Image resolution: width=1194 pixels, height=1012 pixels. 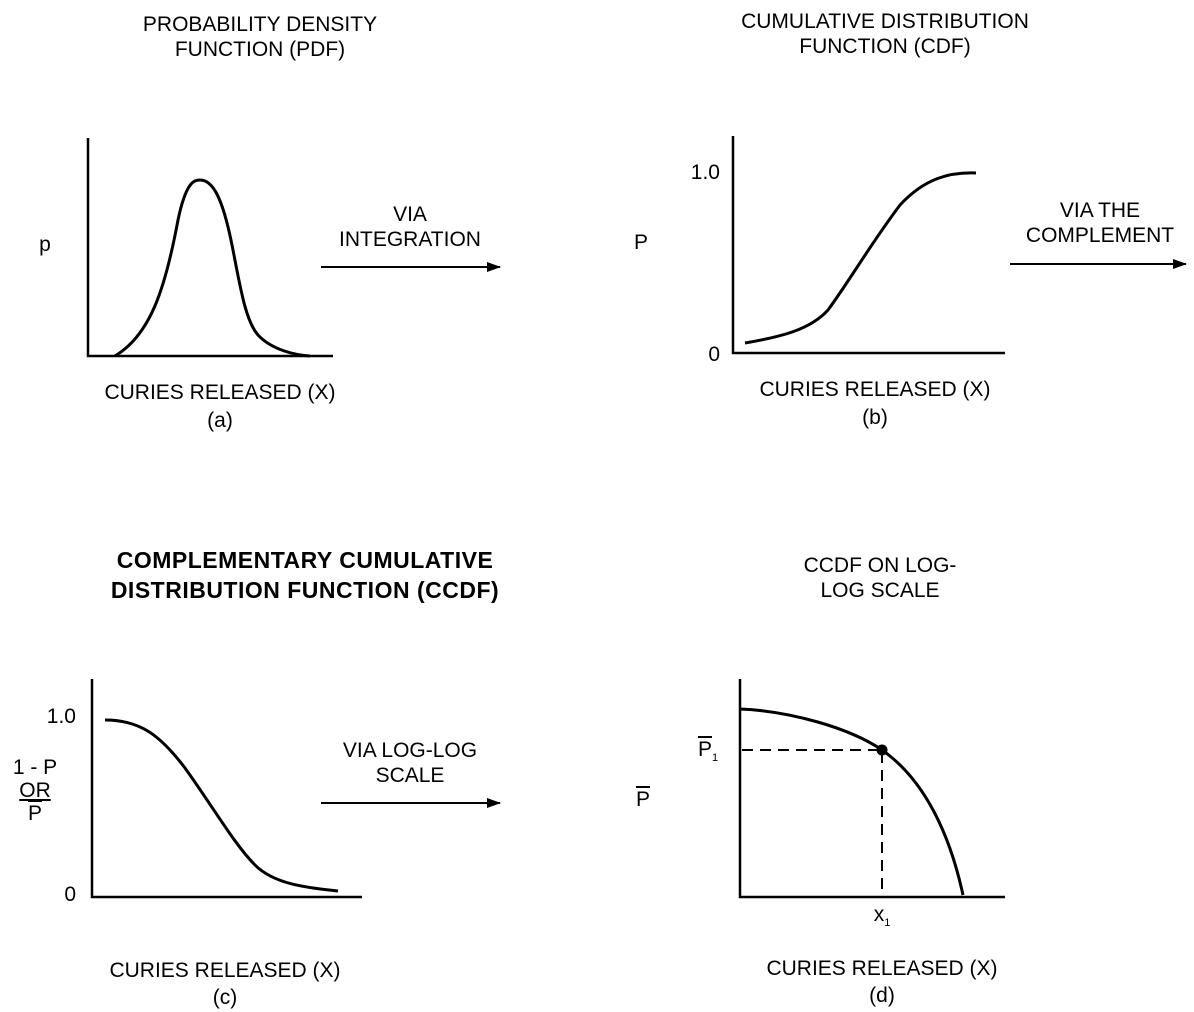 What do you see at coordinates (885, 46) in the screenshot?
I see `cdf-title-line2: FUNCTION (CDF)` at bounding box center [885, 46].